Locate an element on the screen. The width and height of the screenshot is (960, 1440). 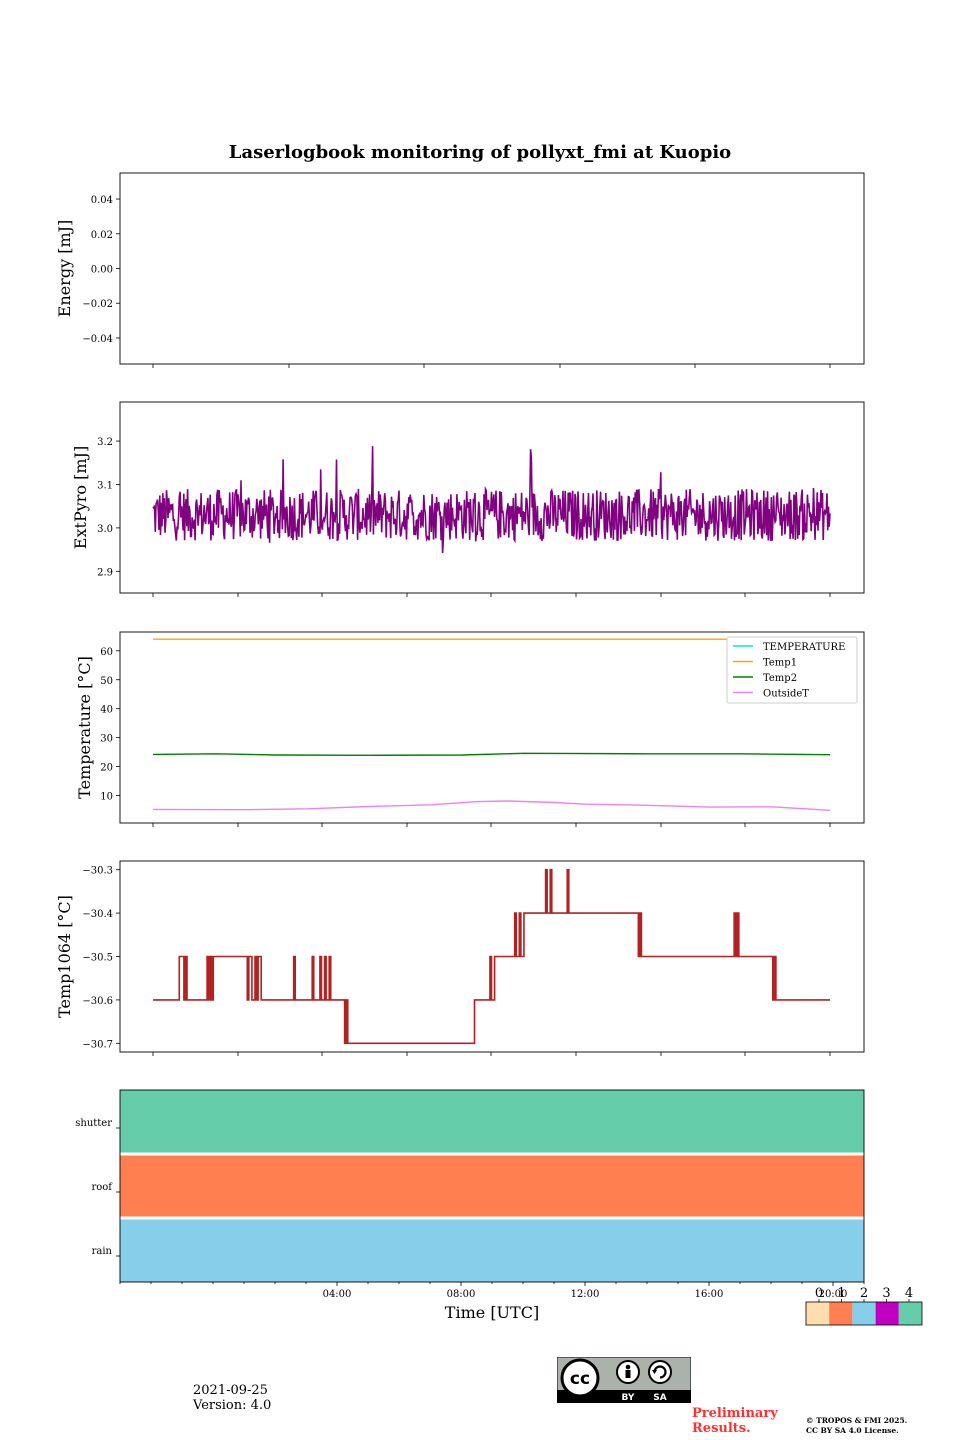
sa-label: SA is located at coordinates (659, 1398).